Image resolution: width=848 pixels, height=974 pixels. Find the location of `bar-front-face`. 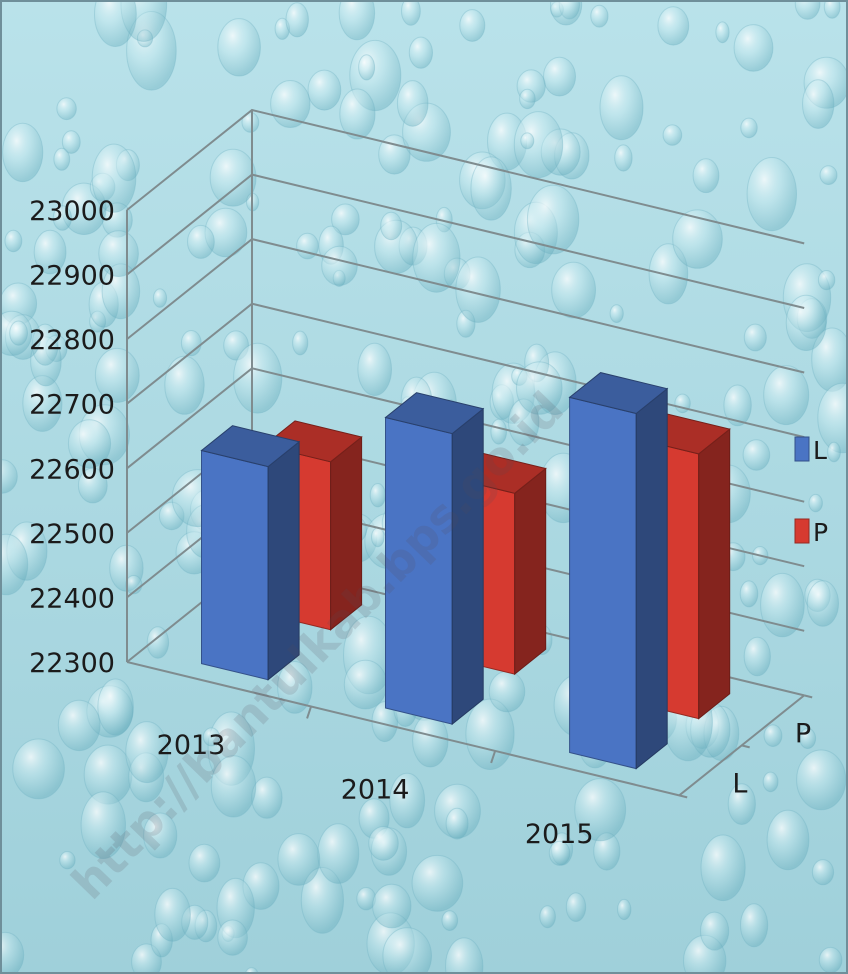

bar-front-face is located at coordinates (235, 565).